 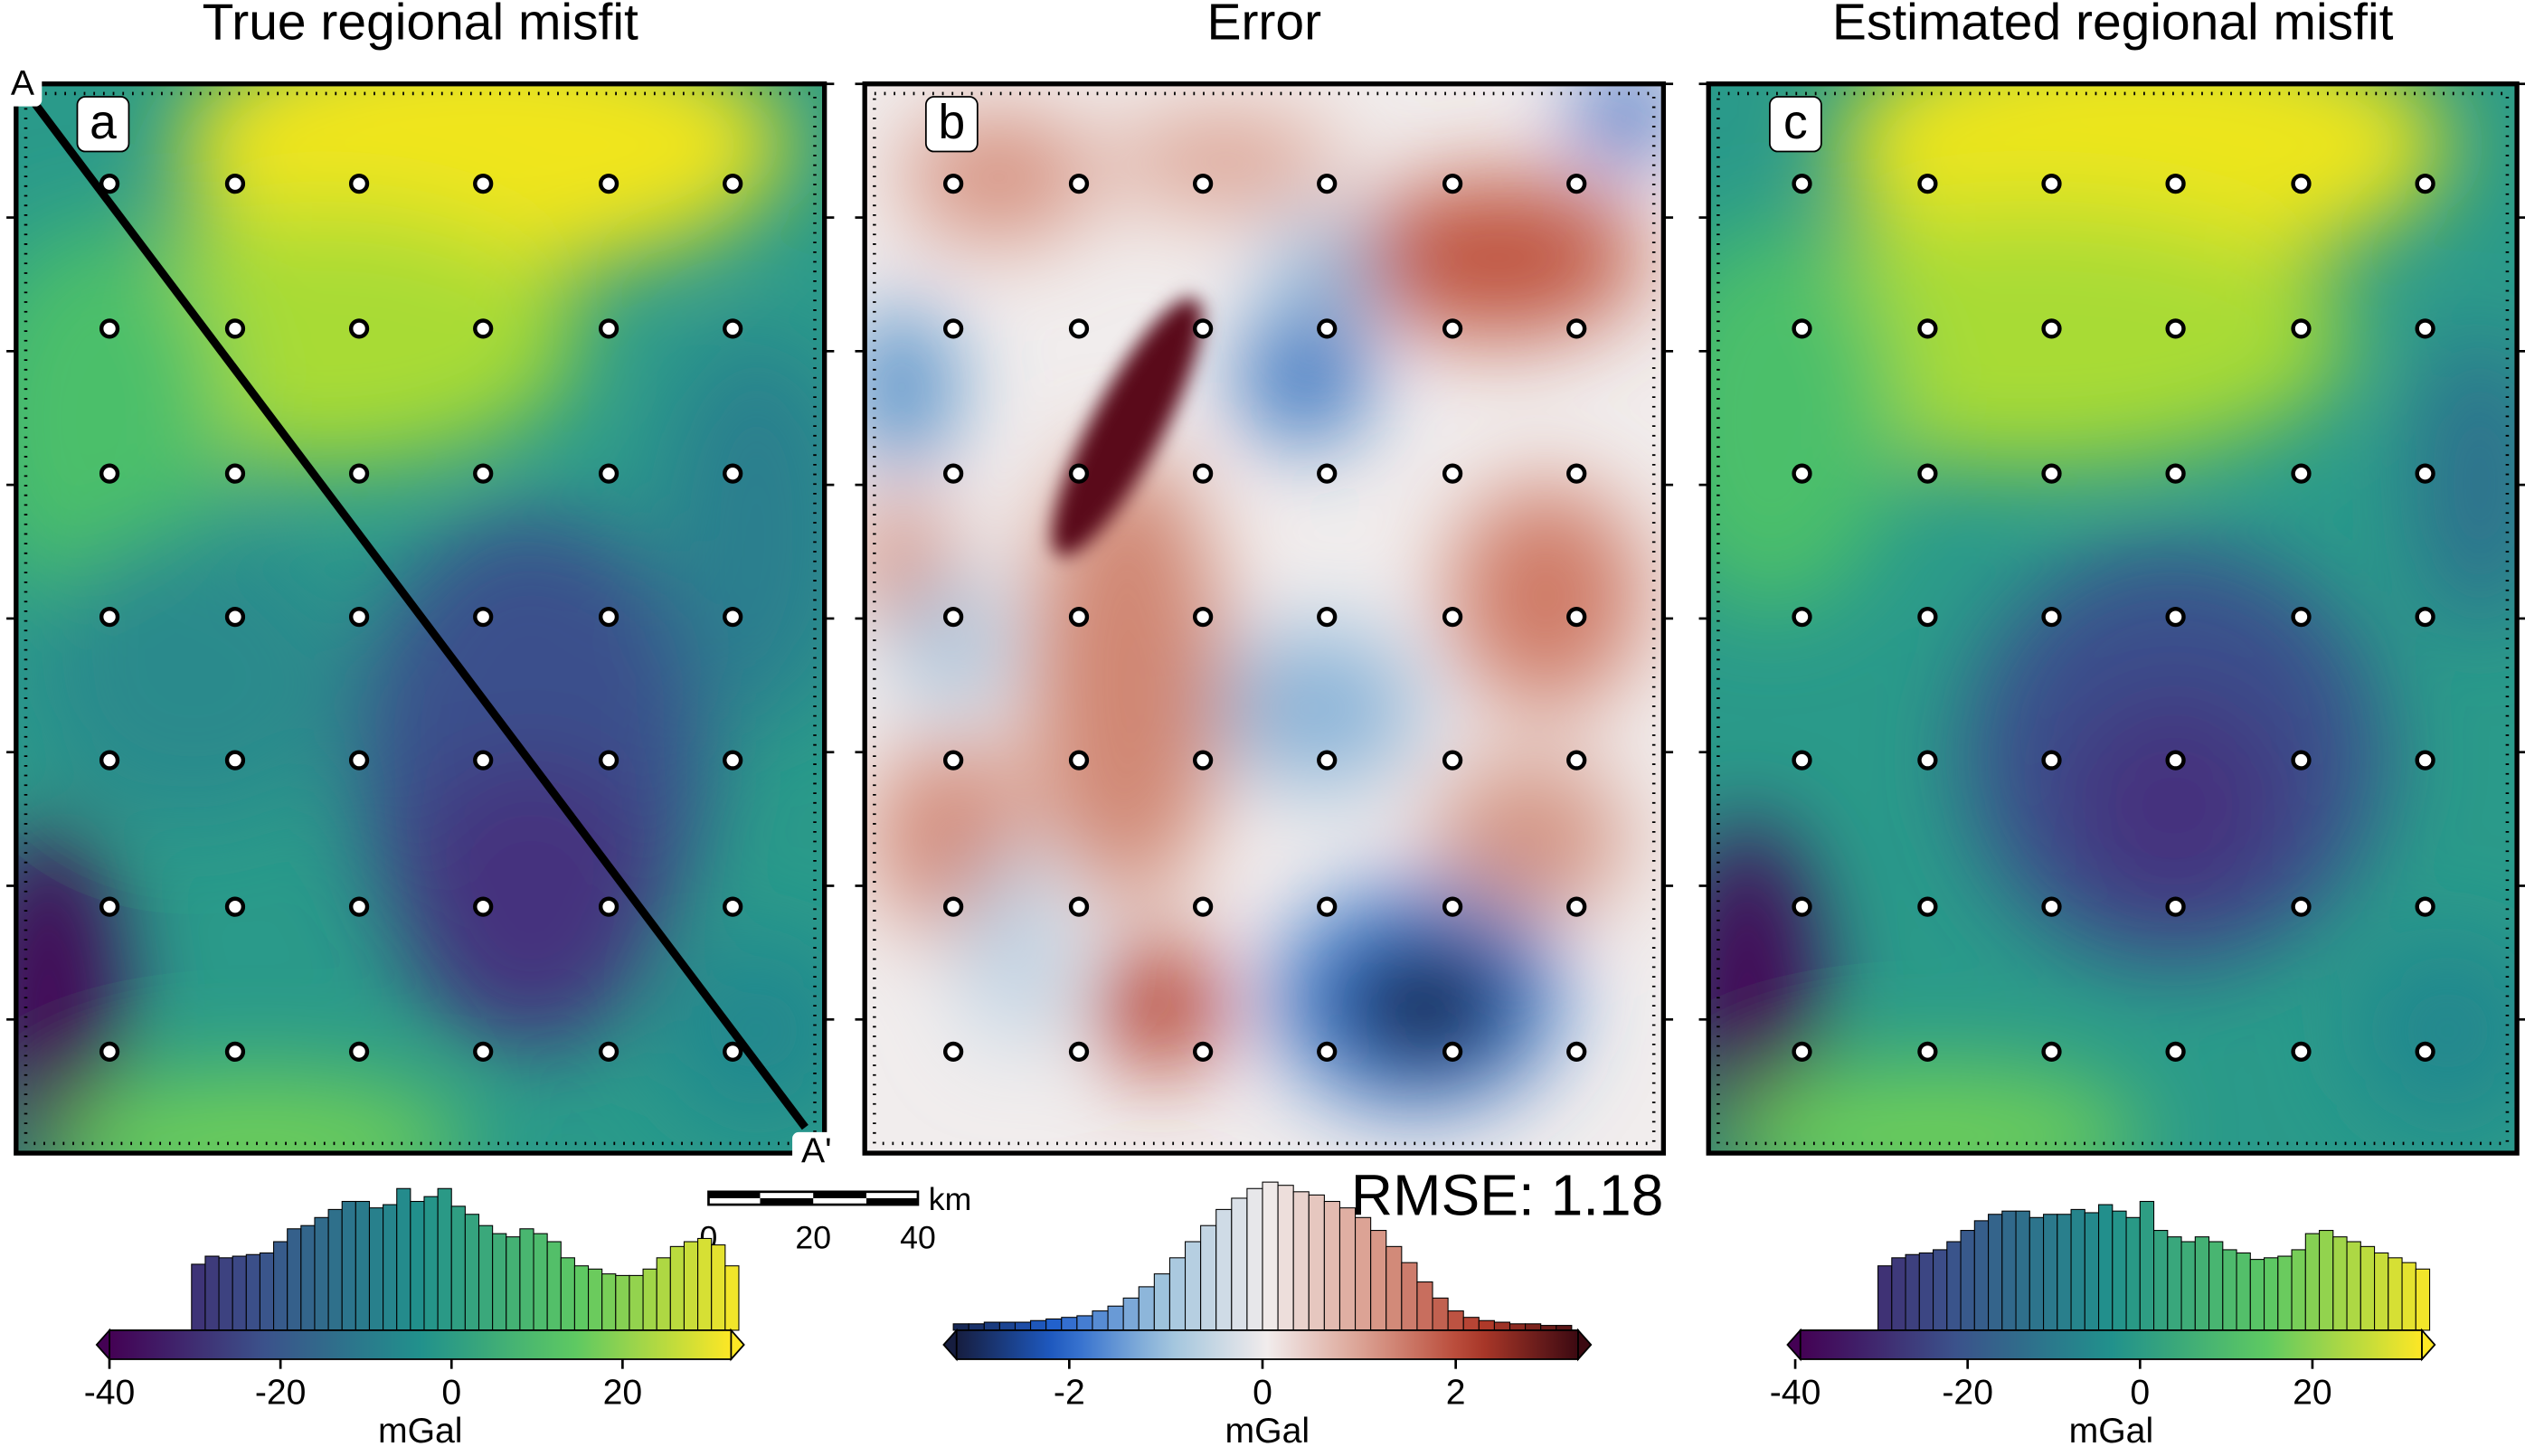 I want to click on colorbar-tick-label: 0, so click(x=2140, y=1393).